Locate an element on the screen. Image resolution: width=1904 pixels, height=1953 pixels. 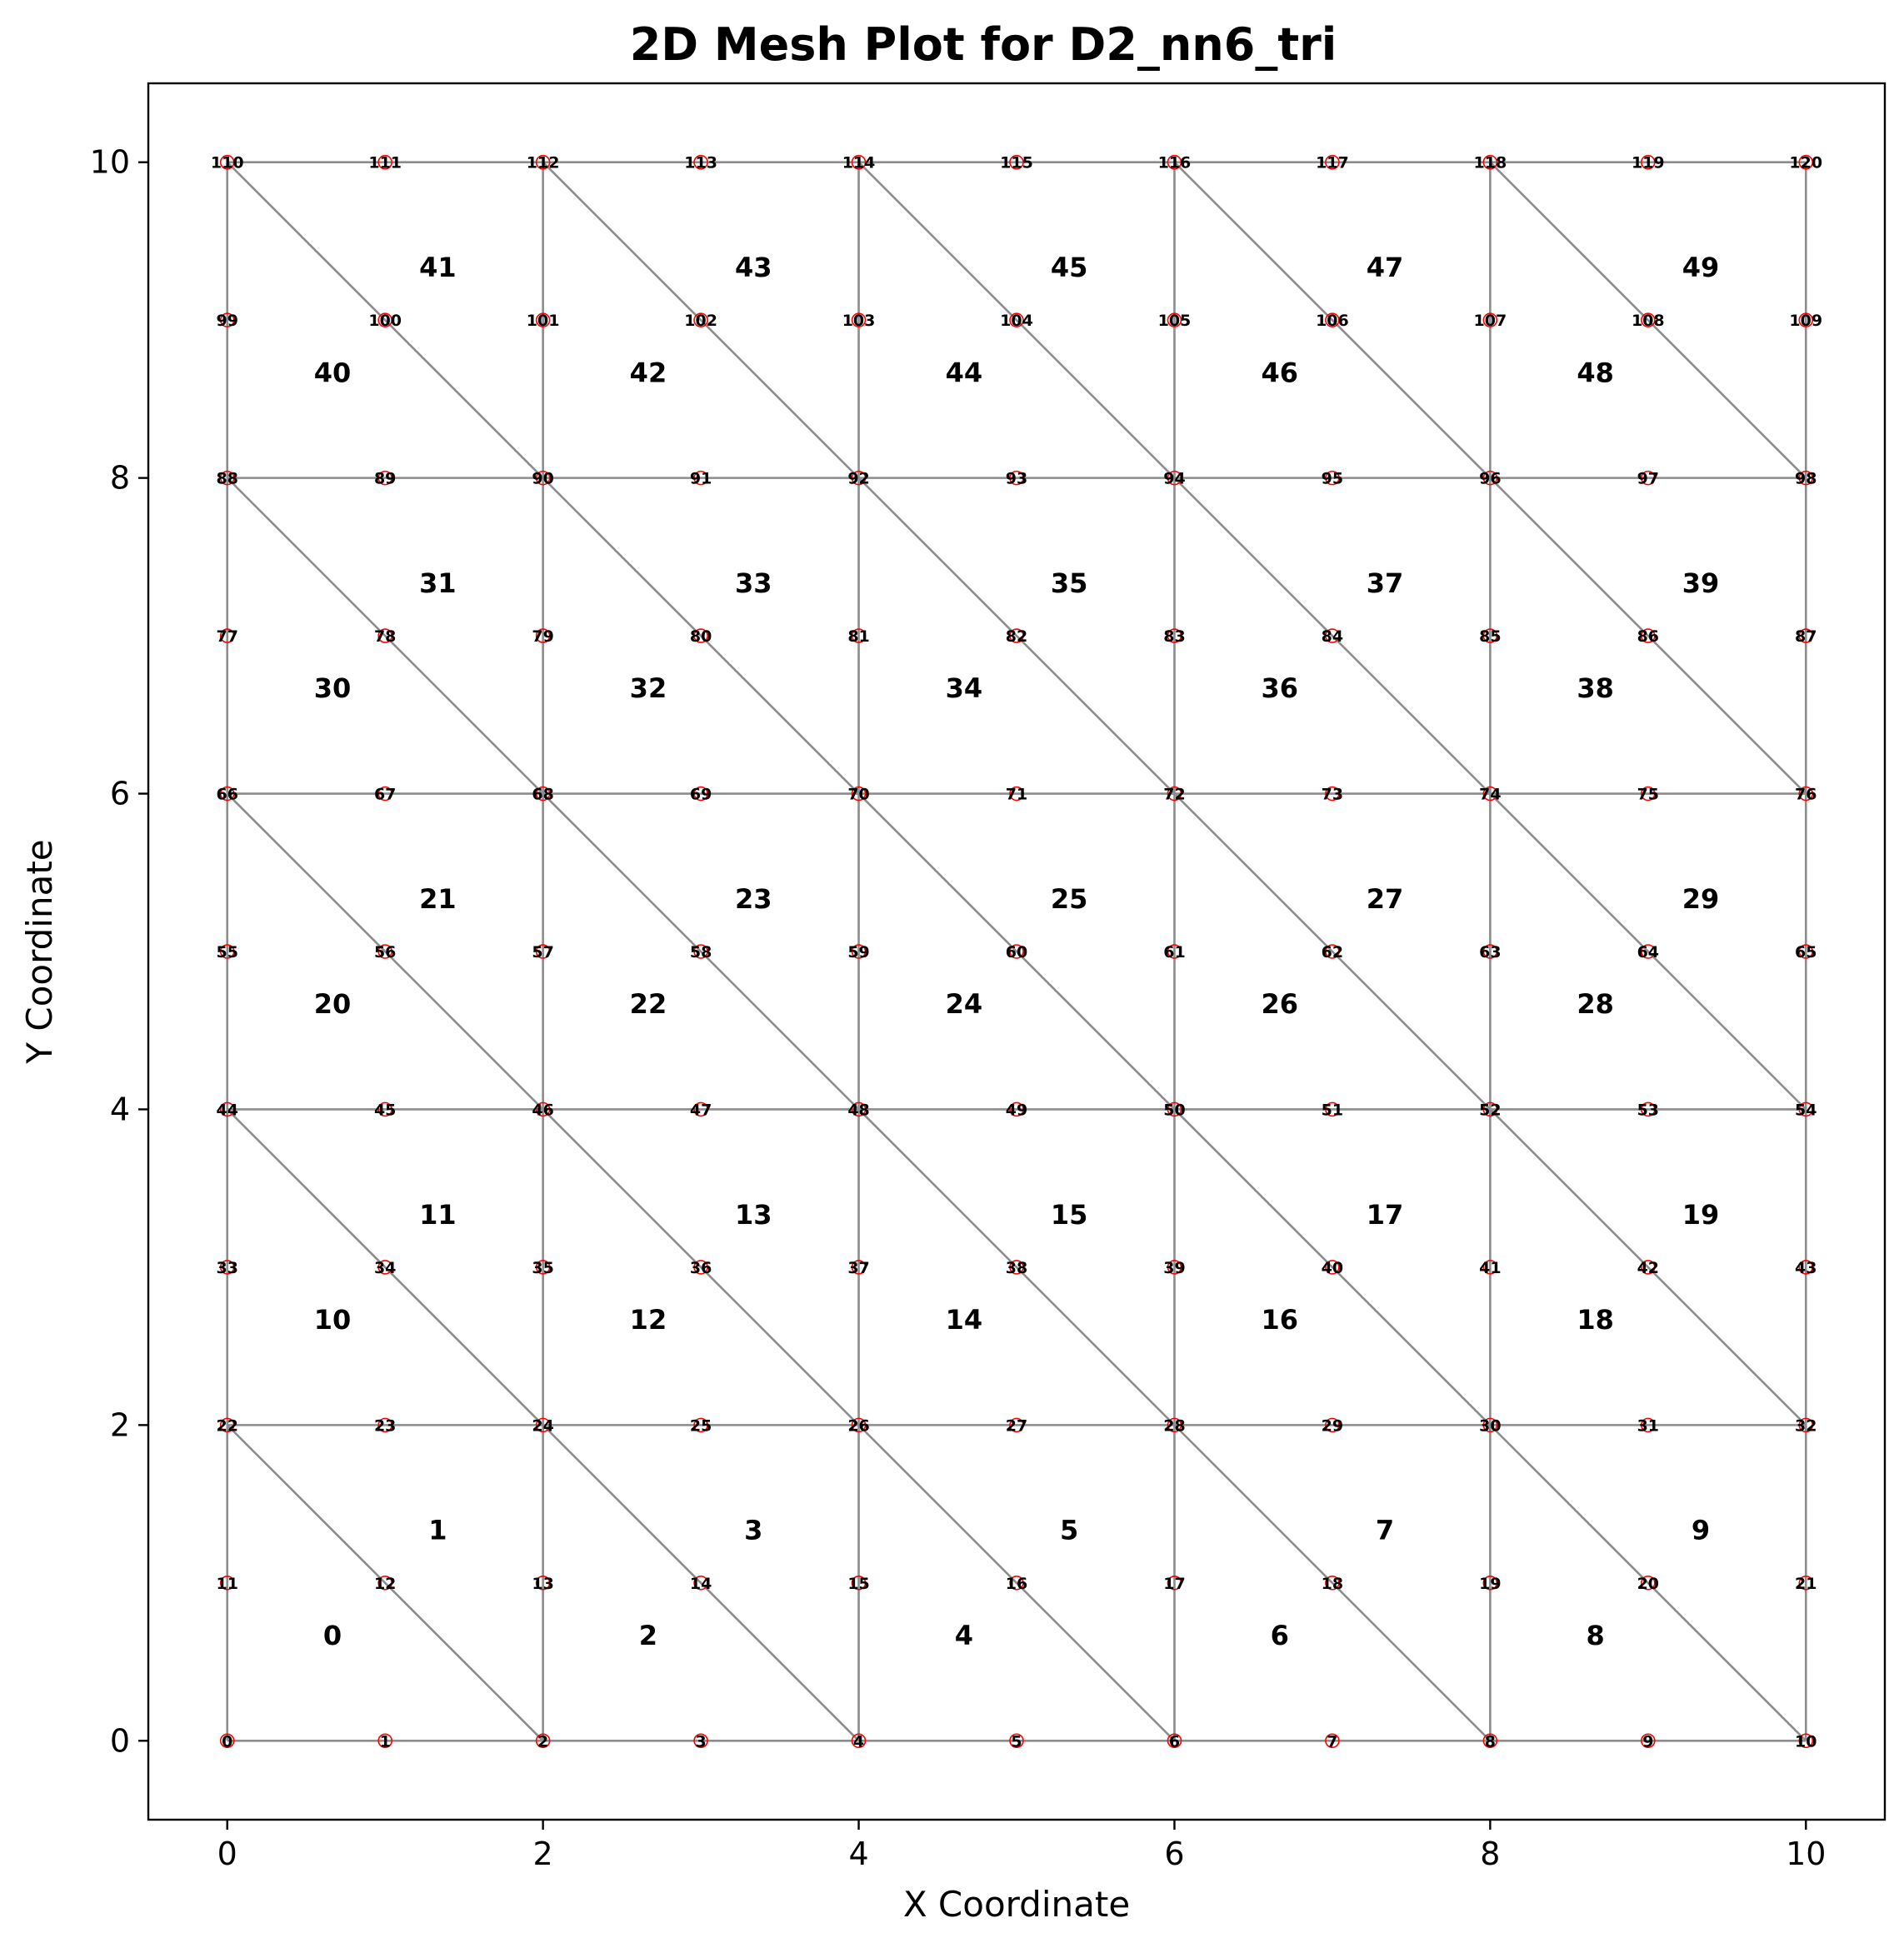
node-label: 84 is located at coordinates (1332, 636).